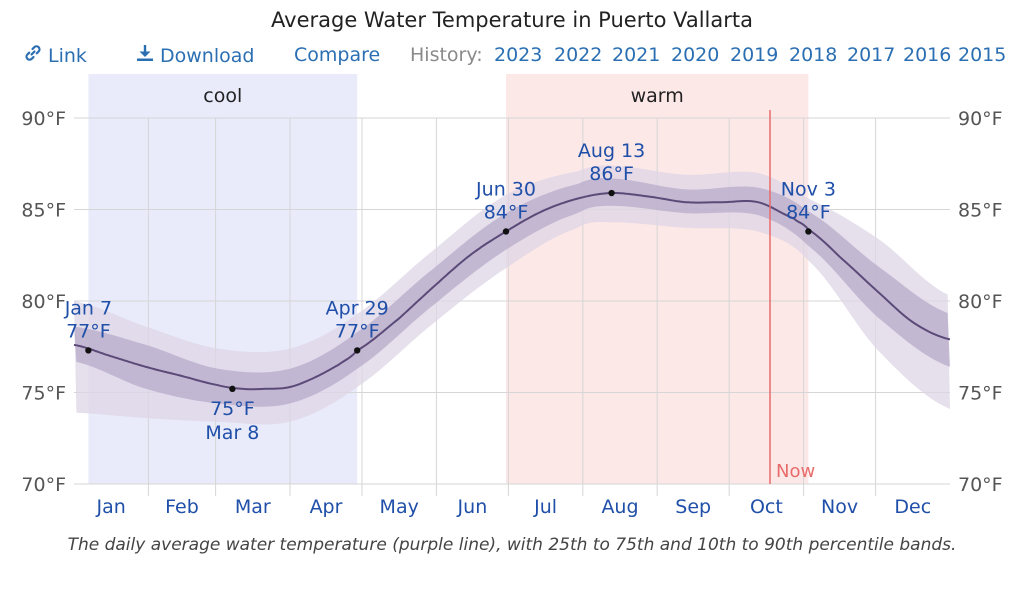 The width and height of the screenshot is (1024, 590). Describe the element at coordinates (578, 55) in the screenshot. I see `history-year-2022: 2022` at that location.